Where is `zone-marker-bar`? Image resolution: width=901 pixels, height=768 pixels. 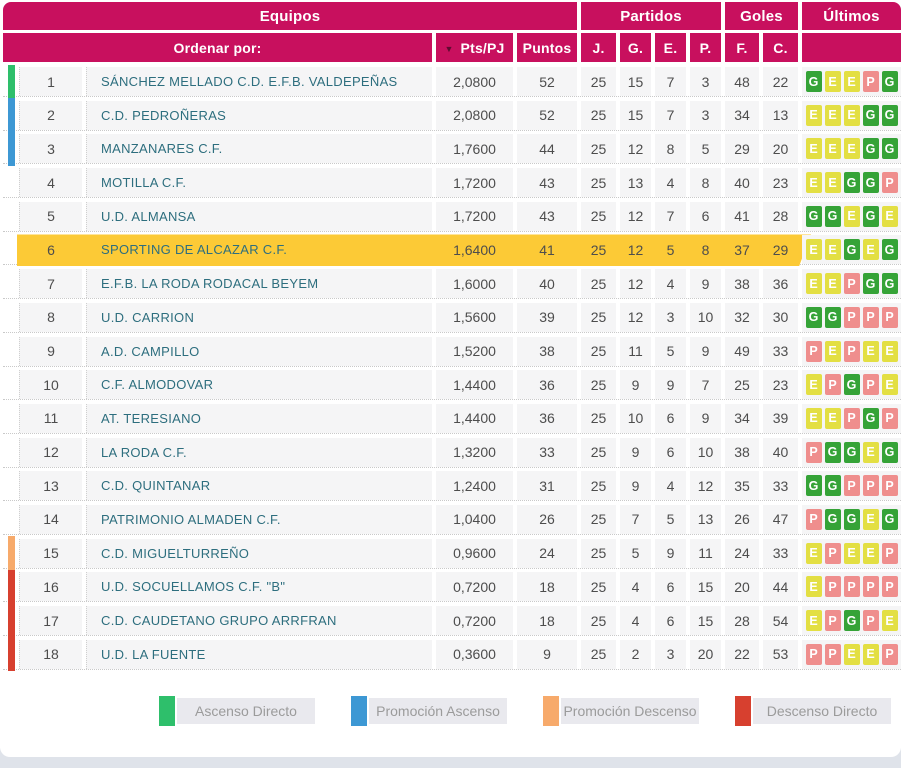 zone-marker-bar is located at coordinates (11, 115).